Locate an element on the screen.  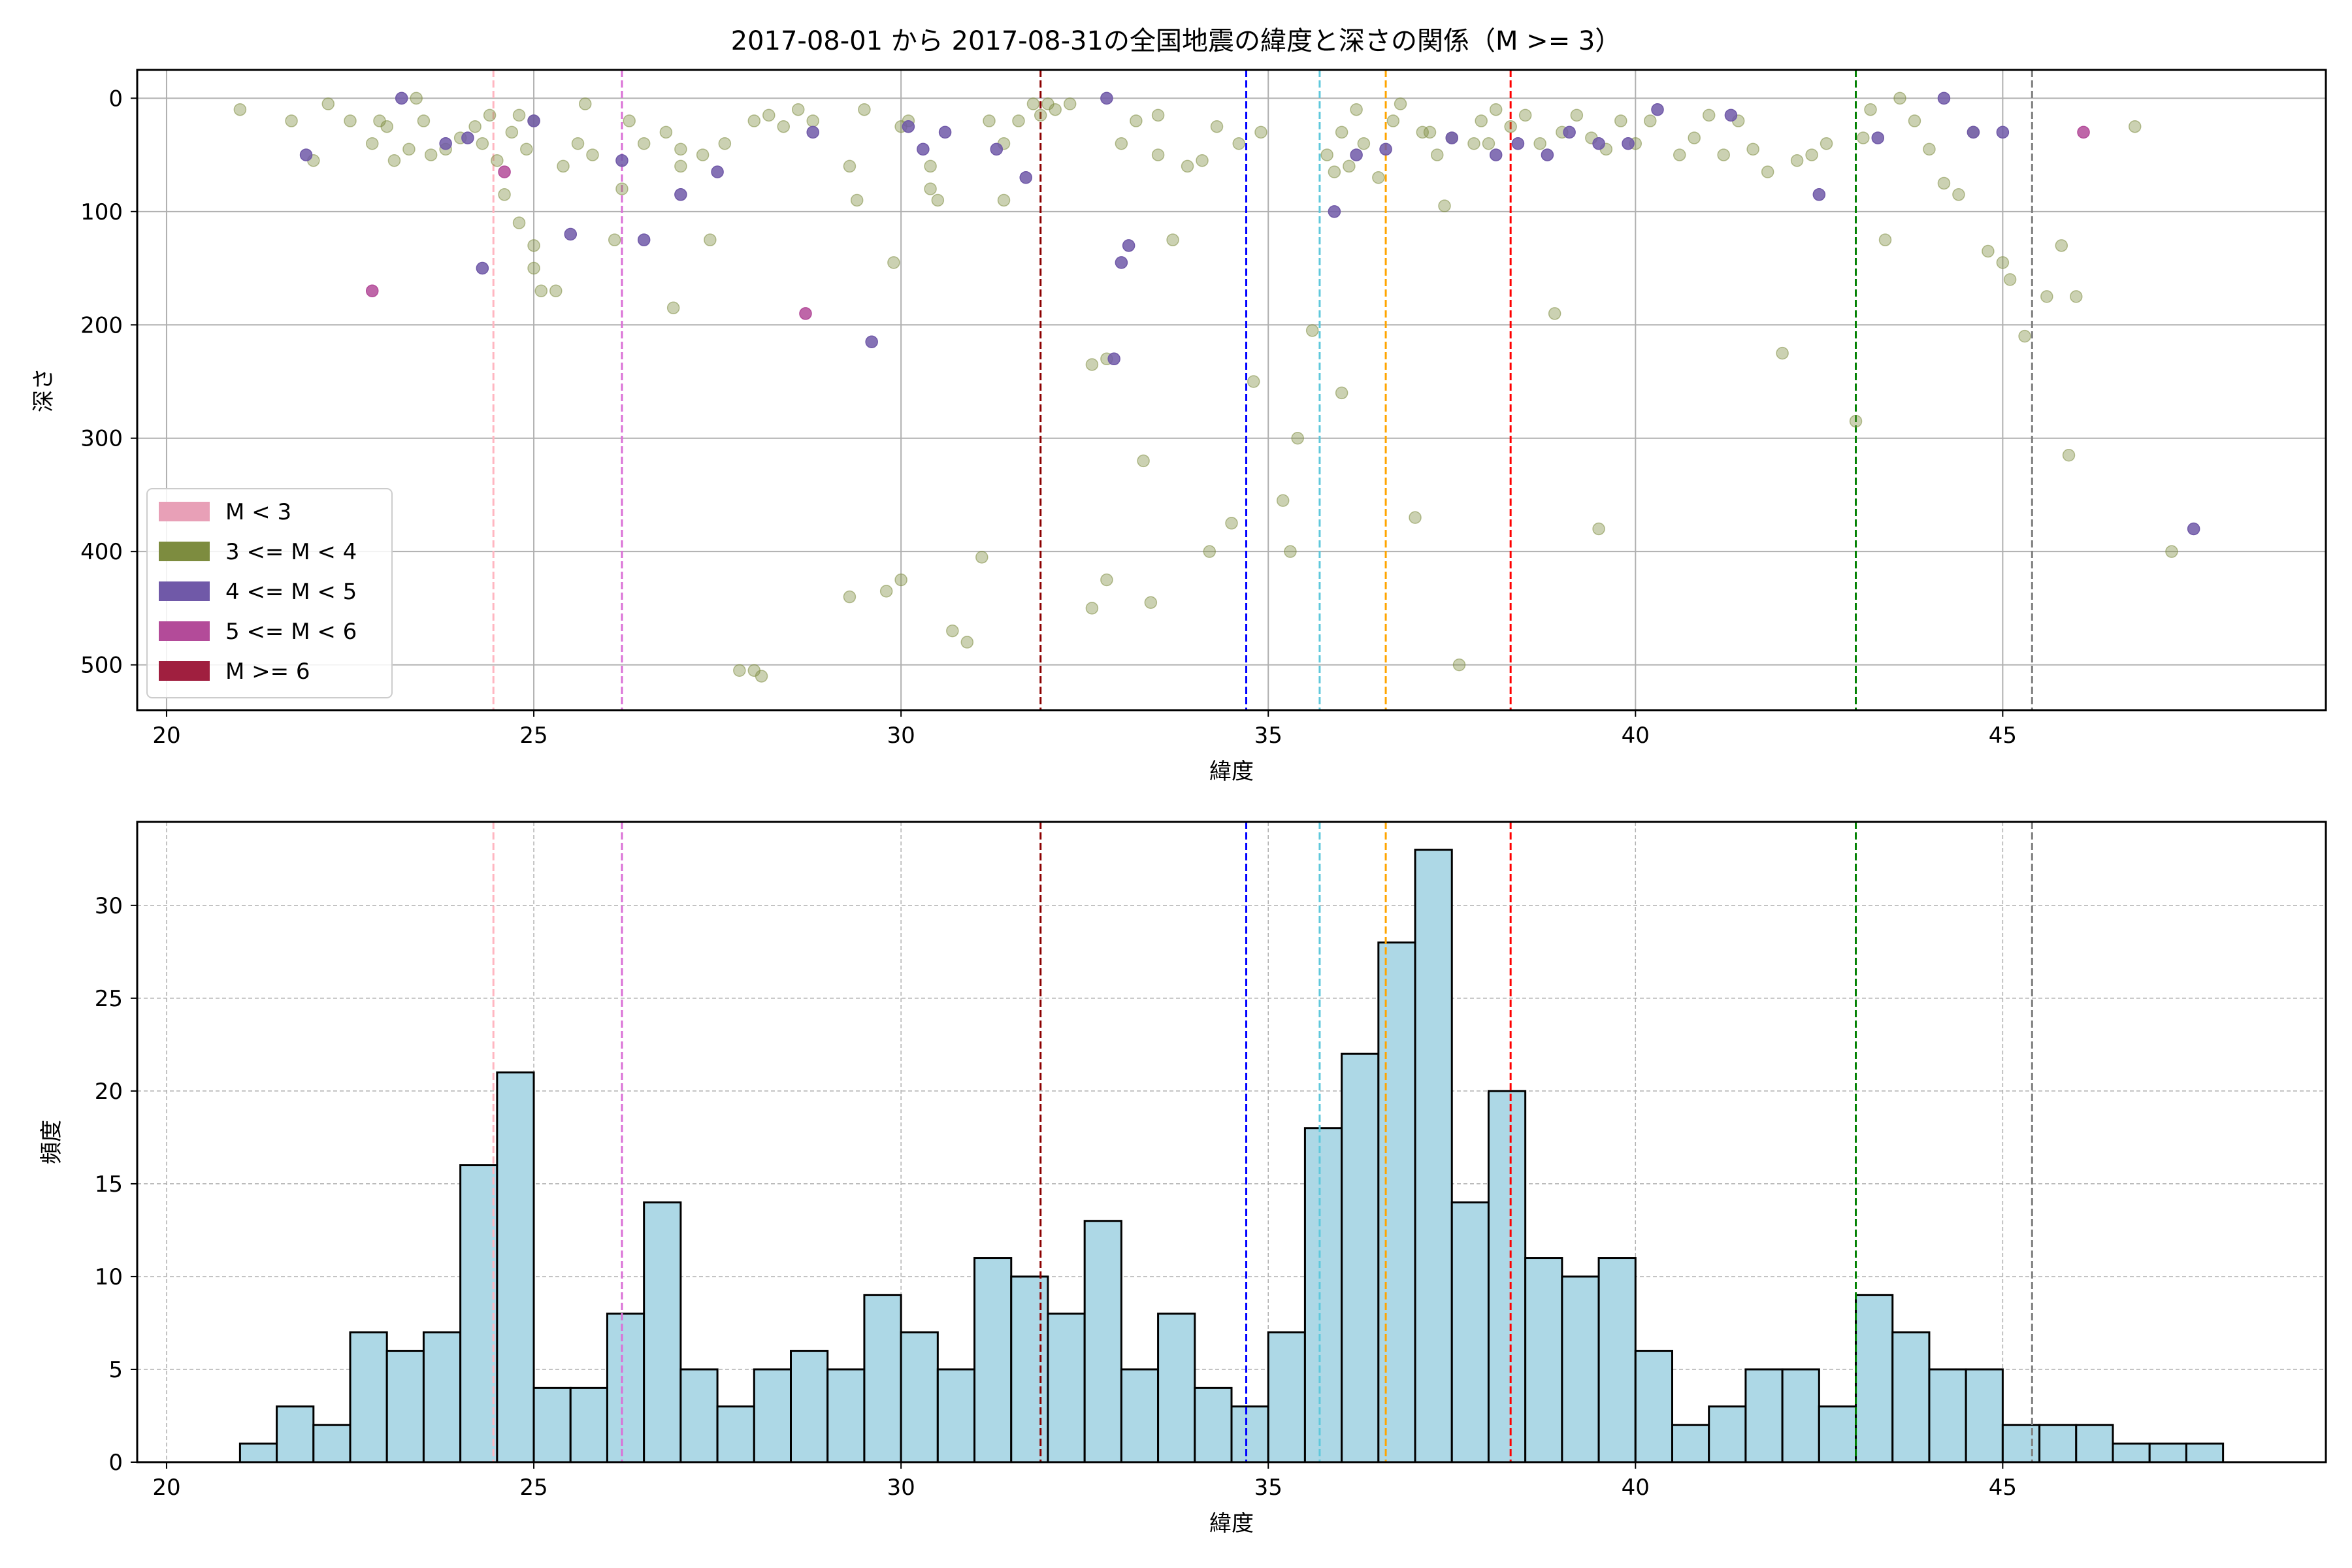
scatter-y-ticks: 0 100 200 300 400 500 is located at coordinates (108, 382).